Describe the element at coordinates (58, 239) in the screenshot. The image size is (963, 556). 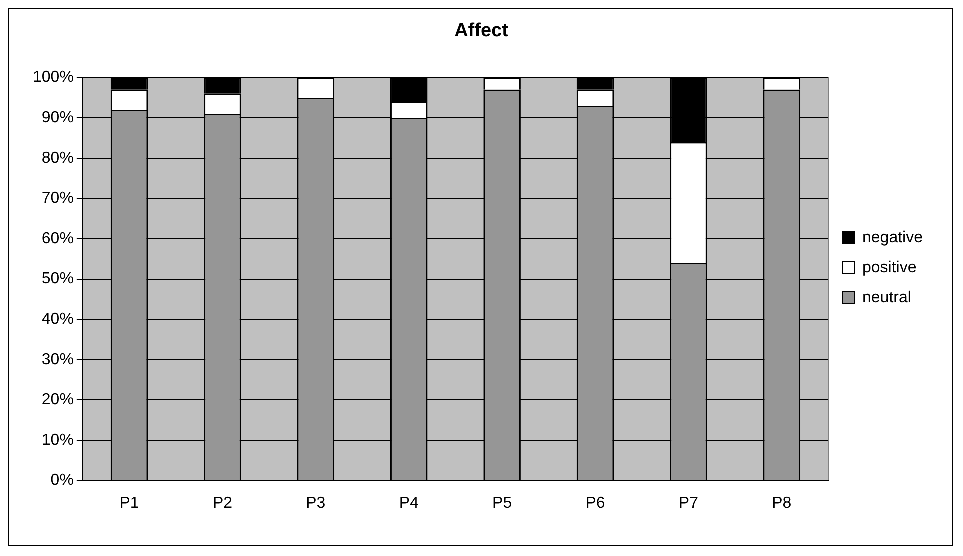
I see `y-tick-label: 60%` at that location.